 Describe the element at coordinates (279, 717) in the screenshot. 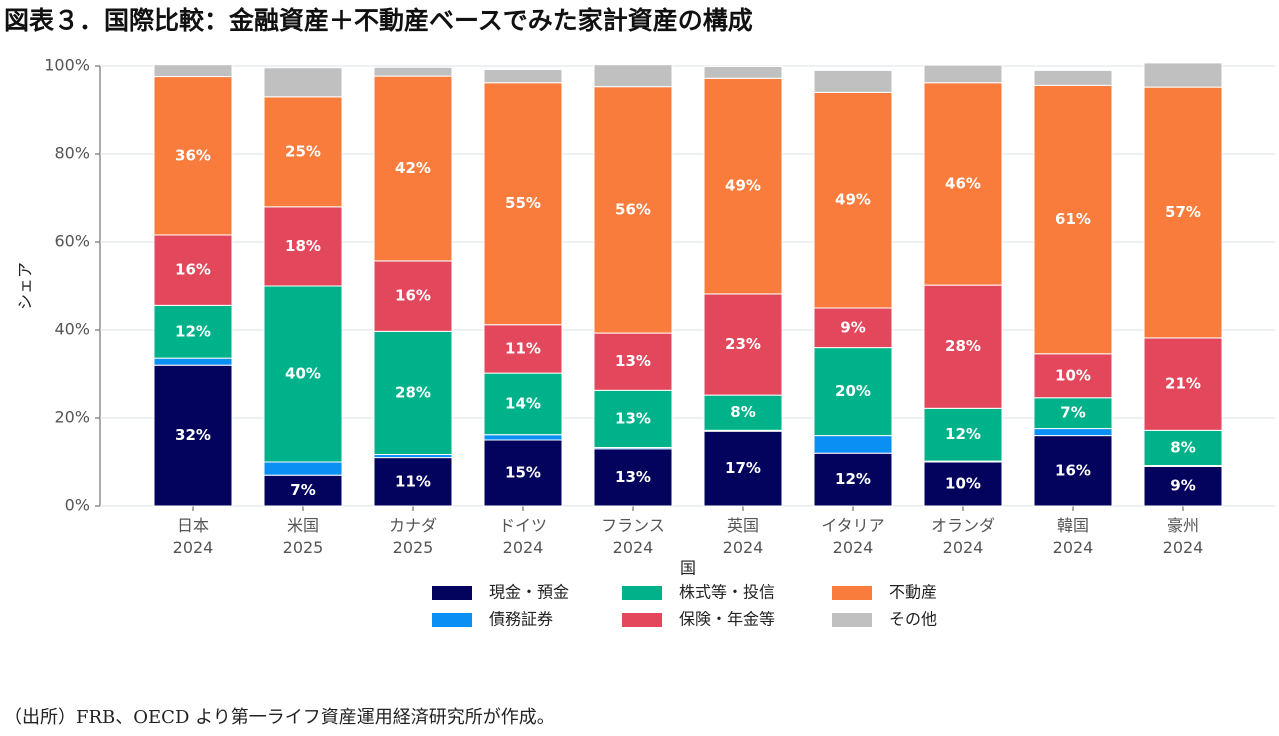

I see `source-note: （出所）FRB、OECD より第一ライフ資産運用経済研究所が作成。` at that location.